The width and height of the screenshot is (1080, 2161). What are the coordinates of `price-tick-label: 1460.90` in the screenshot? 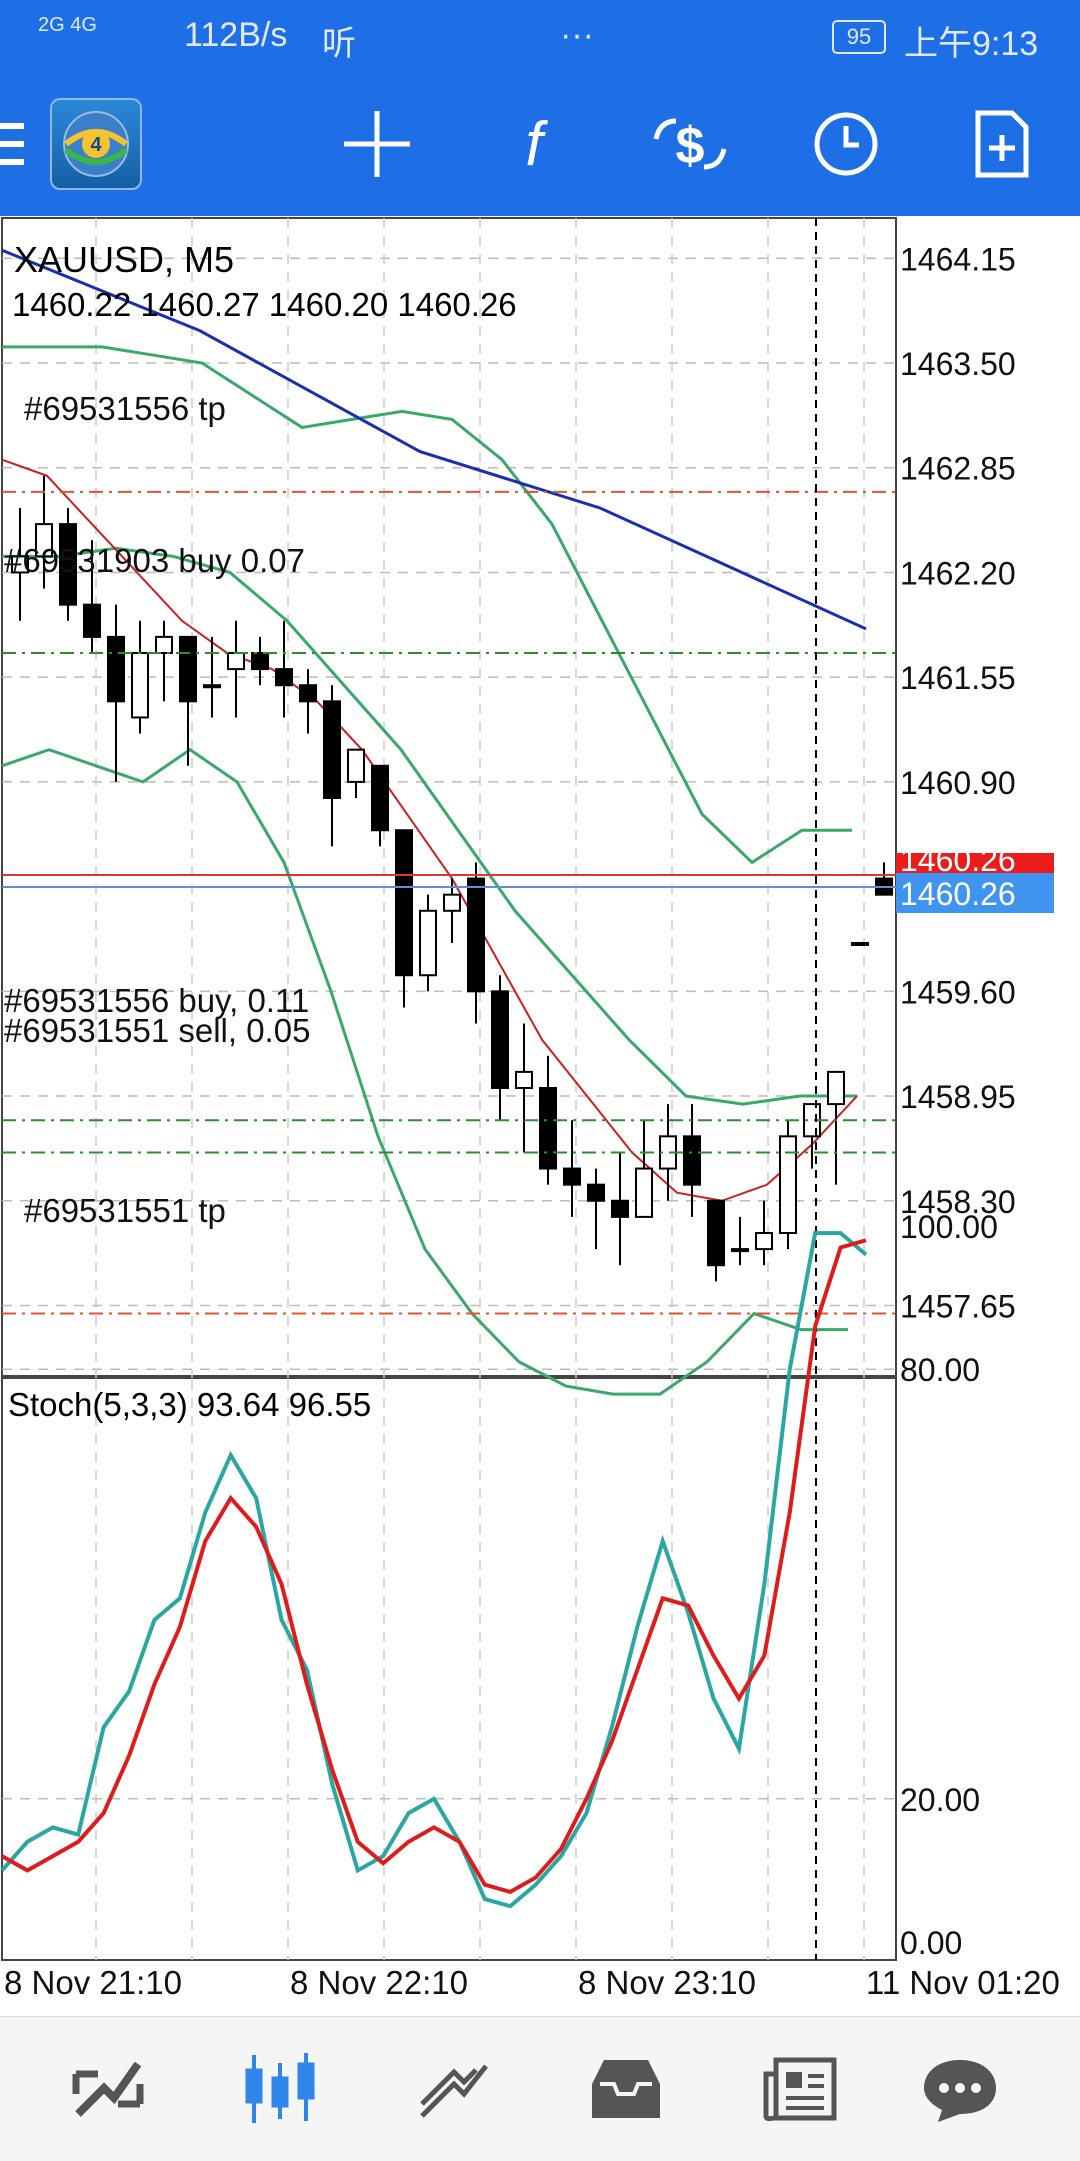 It's located at (958, 783).